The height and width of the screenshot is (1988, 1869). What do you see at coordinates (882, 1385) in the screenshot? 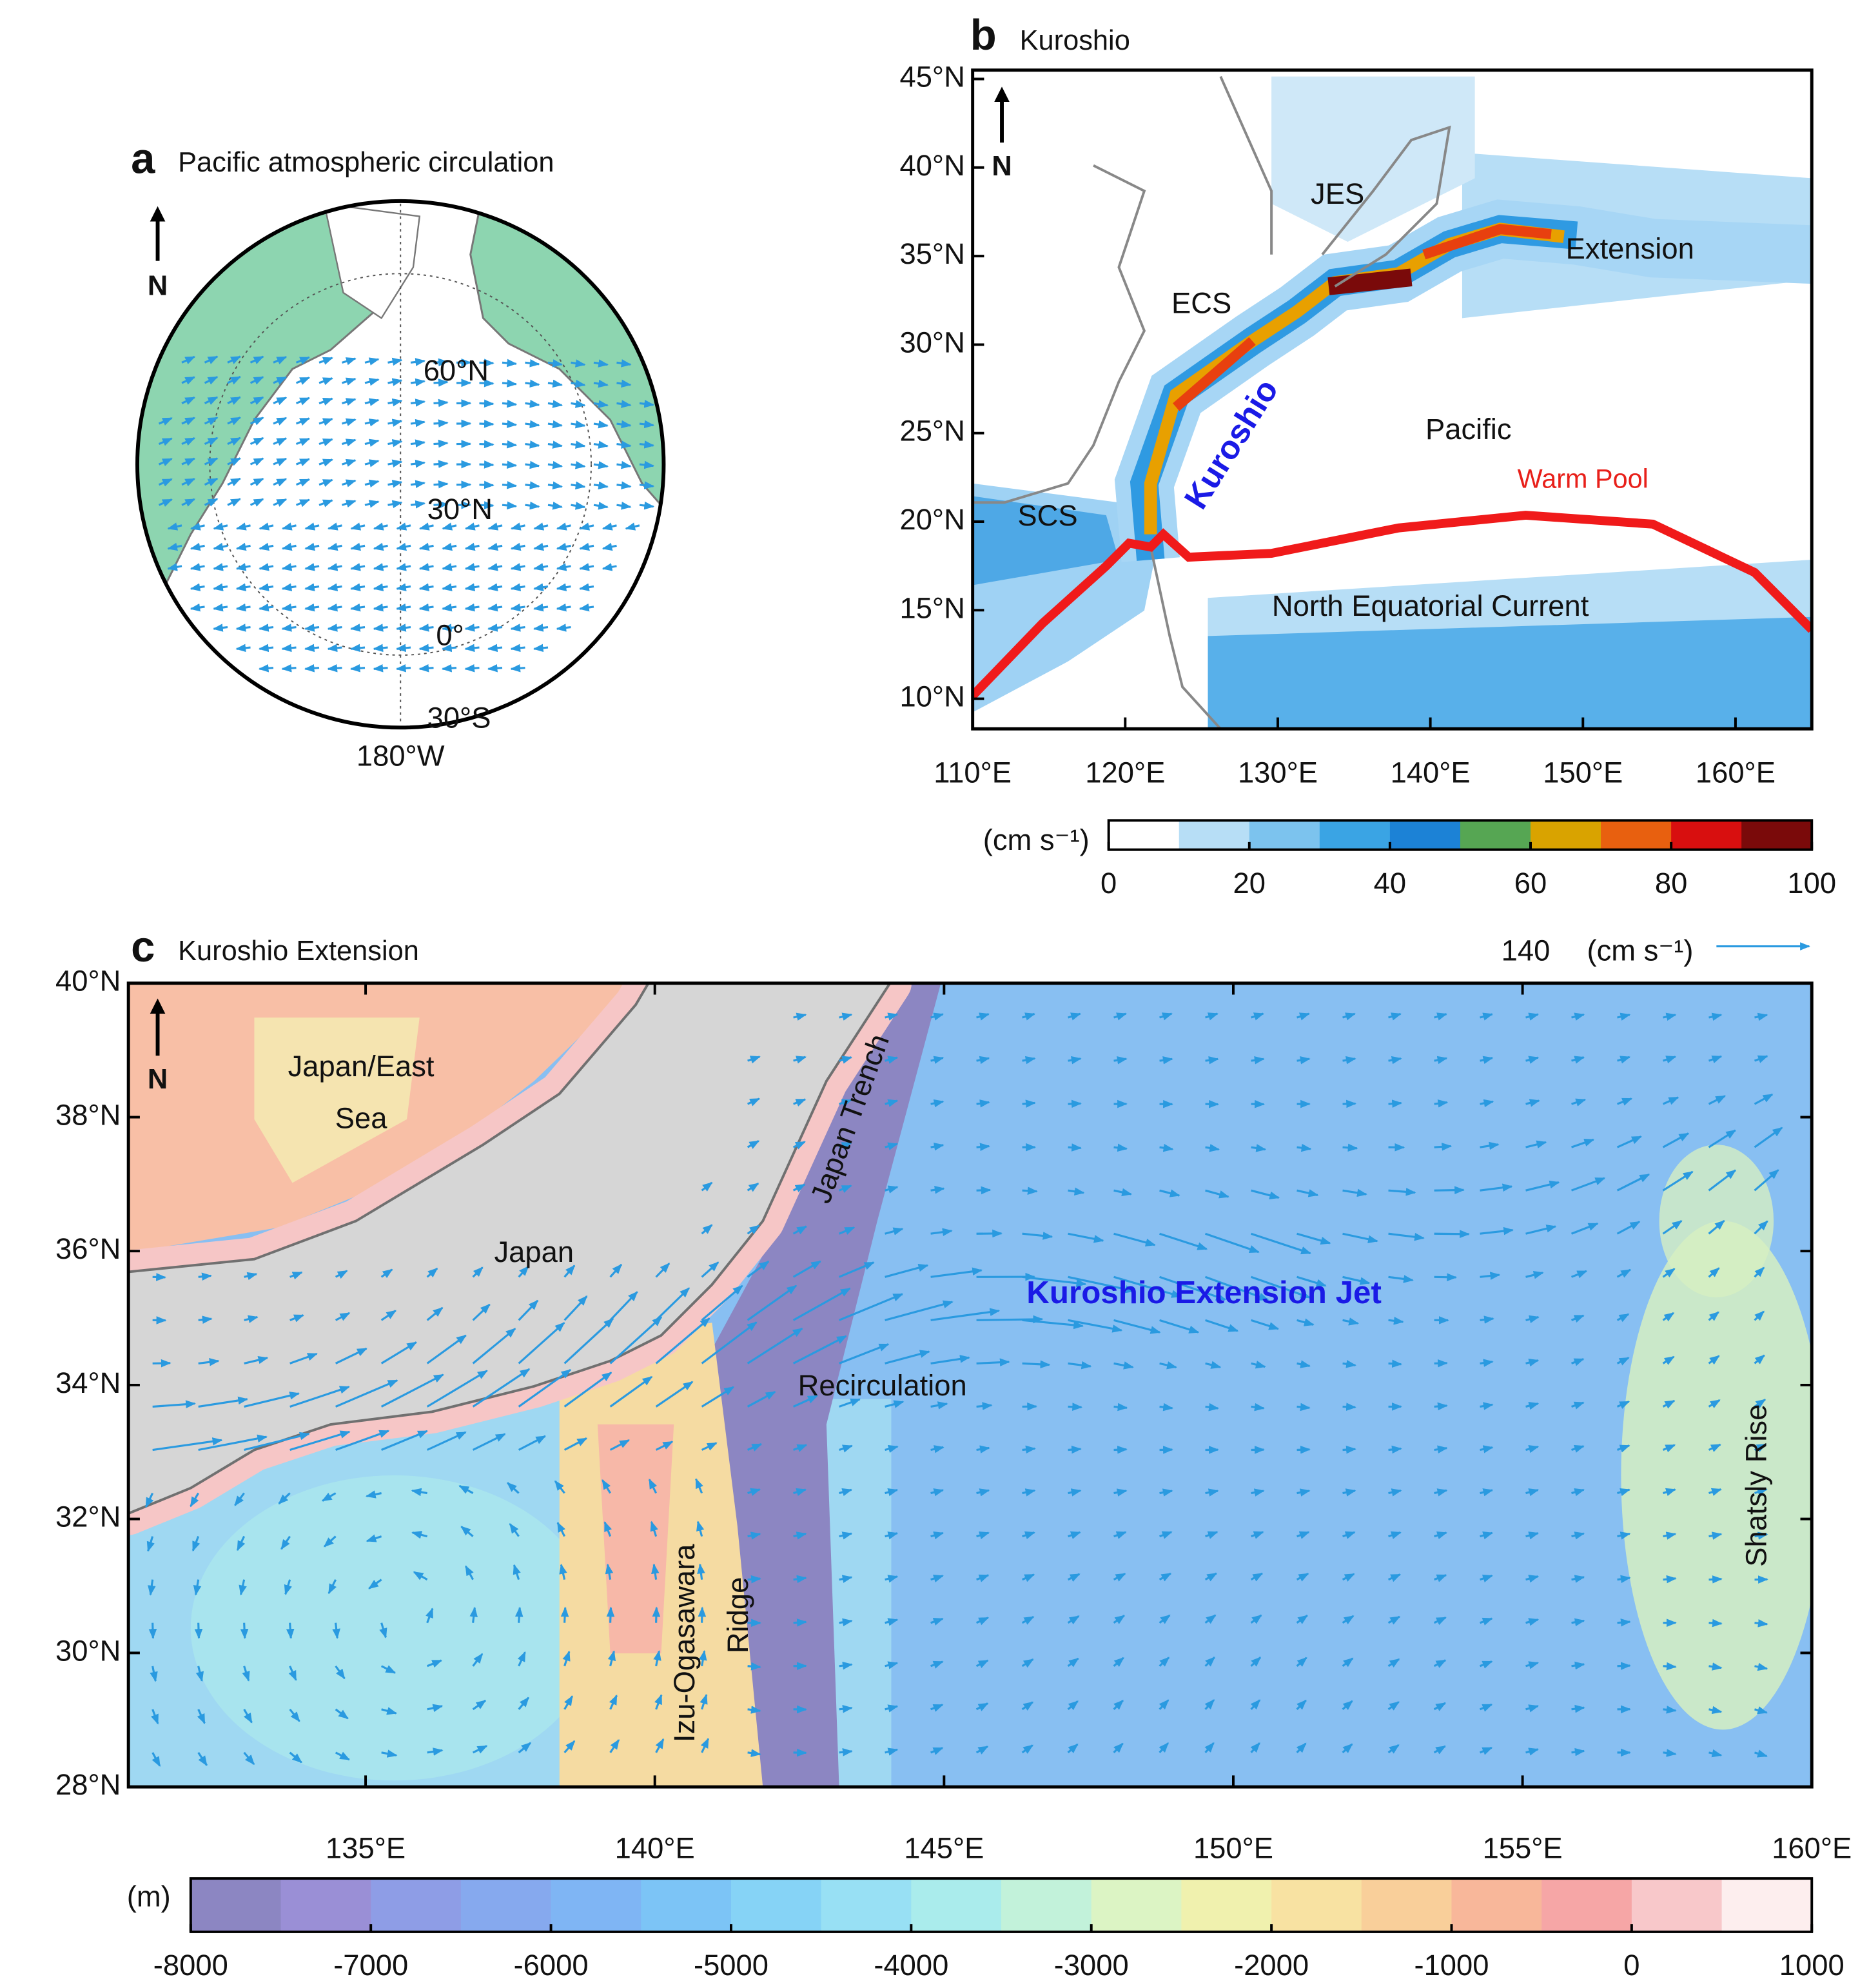
I see `annotation: Recirculation` at bounding box center [882, 1385].